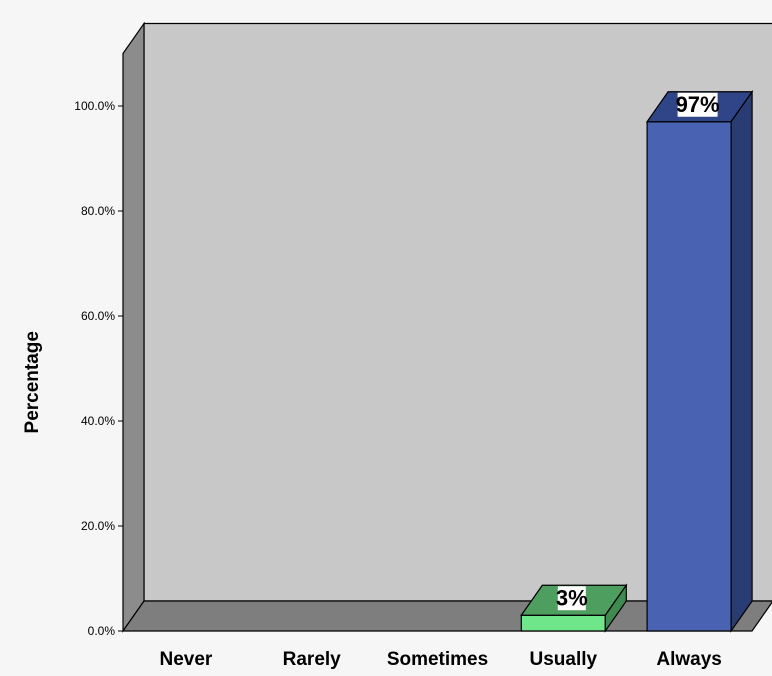 This screenshot has height=676, width=772. Describe the element at coordinates (98, 526) in the screenshot. I see `y-tick-label: 20.0%` at that location.